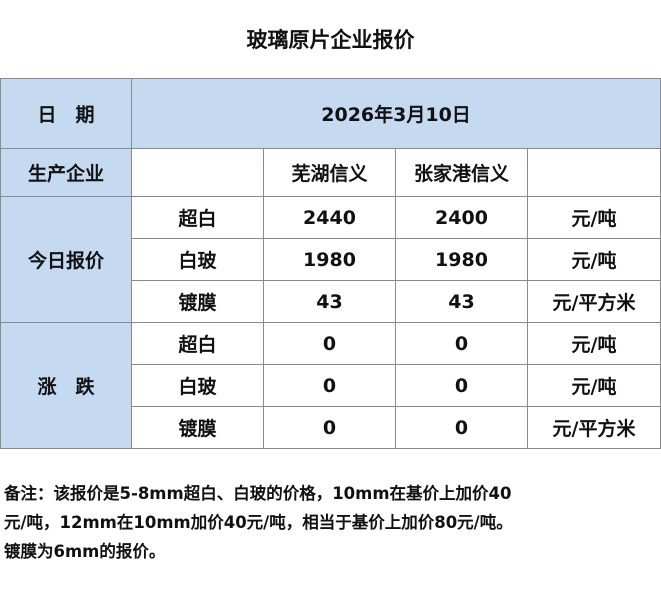 This screenshot has width=661, height=597. I want to click on header-cell: 芜湖信义, so click(329, 172).